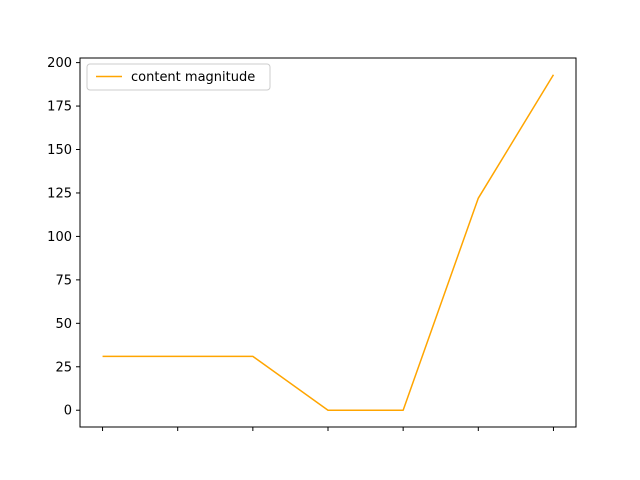  What do you see at coordinates (63, 324) in the screenshot?
I see `y-tick-label: 50` at bounding box center [63, 324].